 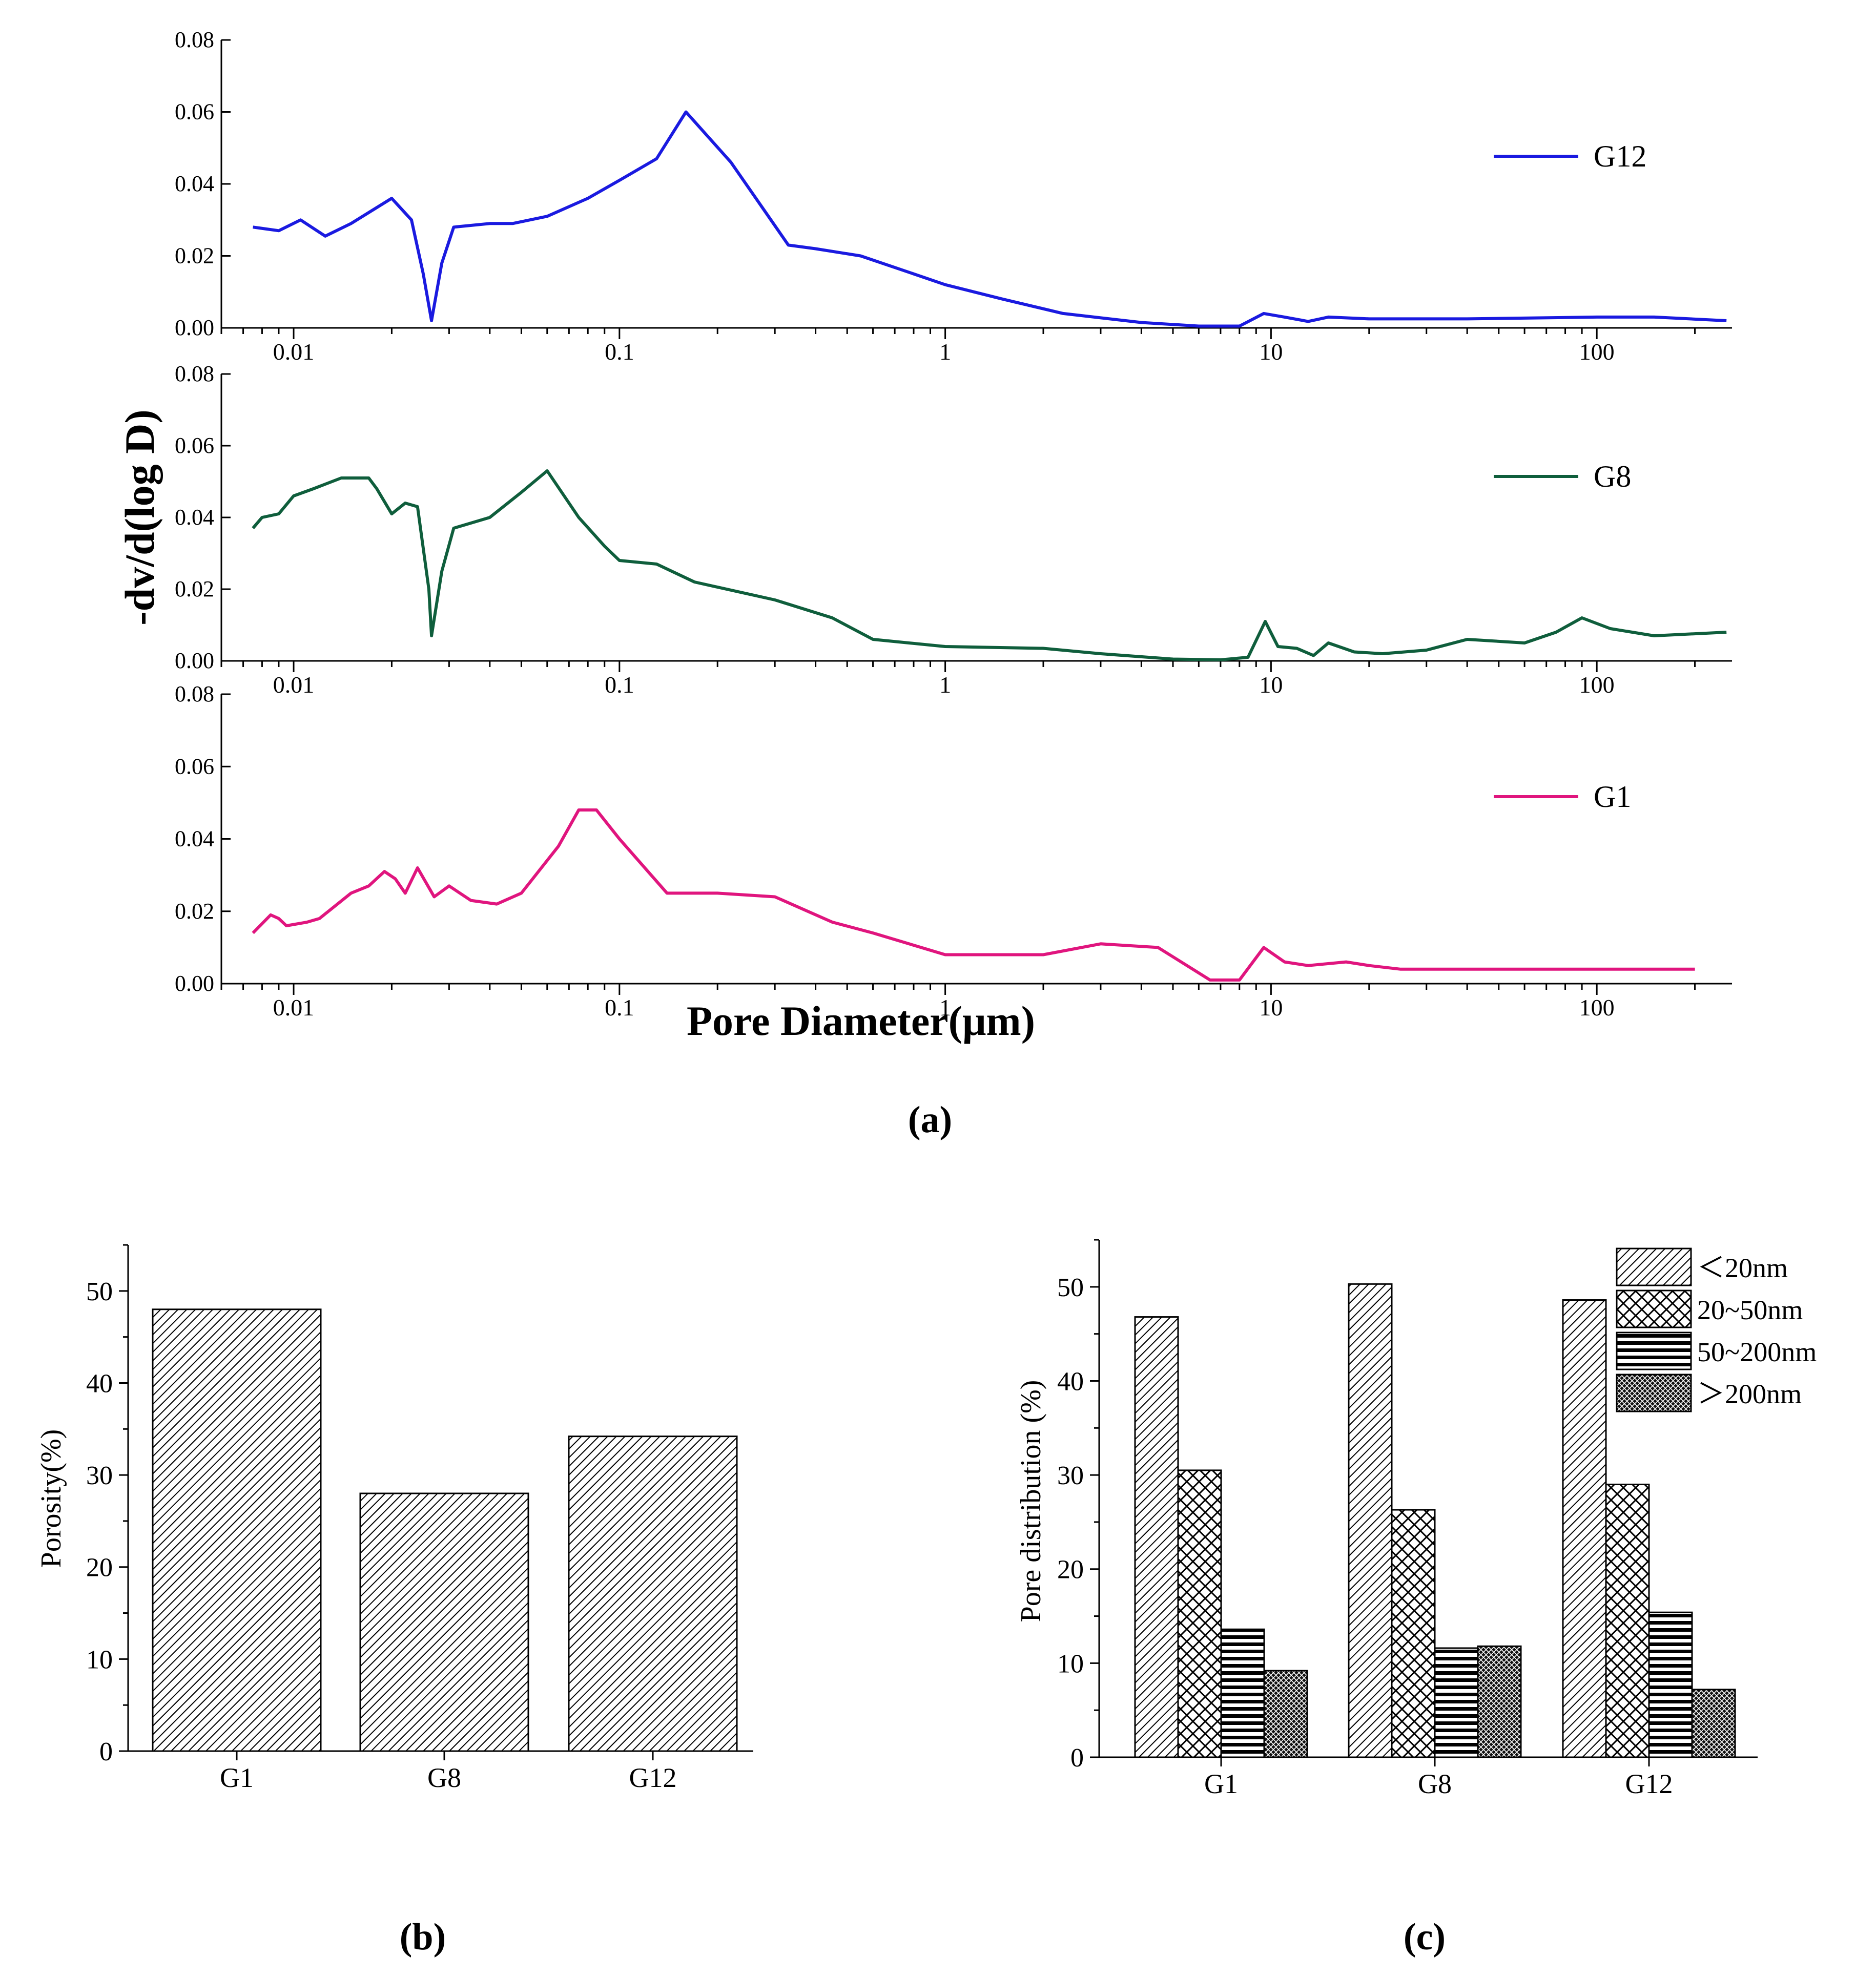 I want to click on bar-G1, so click(x=237, y=1530).